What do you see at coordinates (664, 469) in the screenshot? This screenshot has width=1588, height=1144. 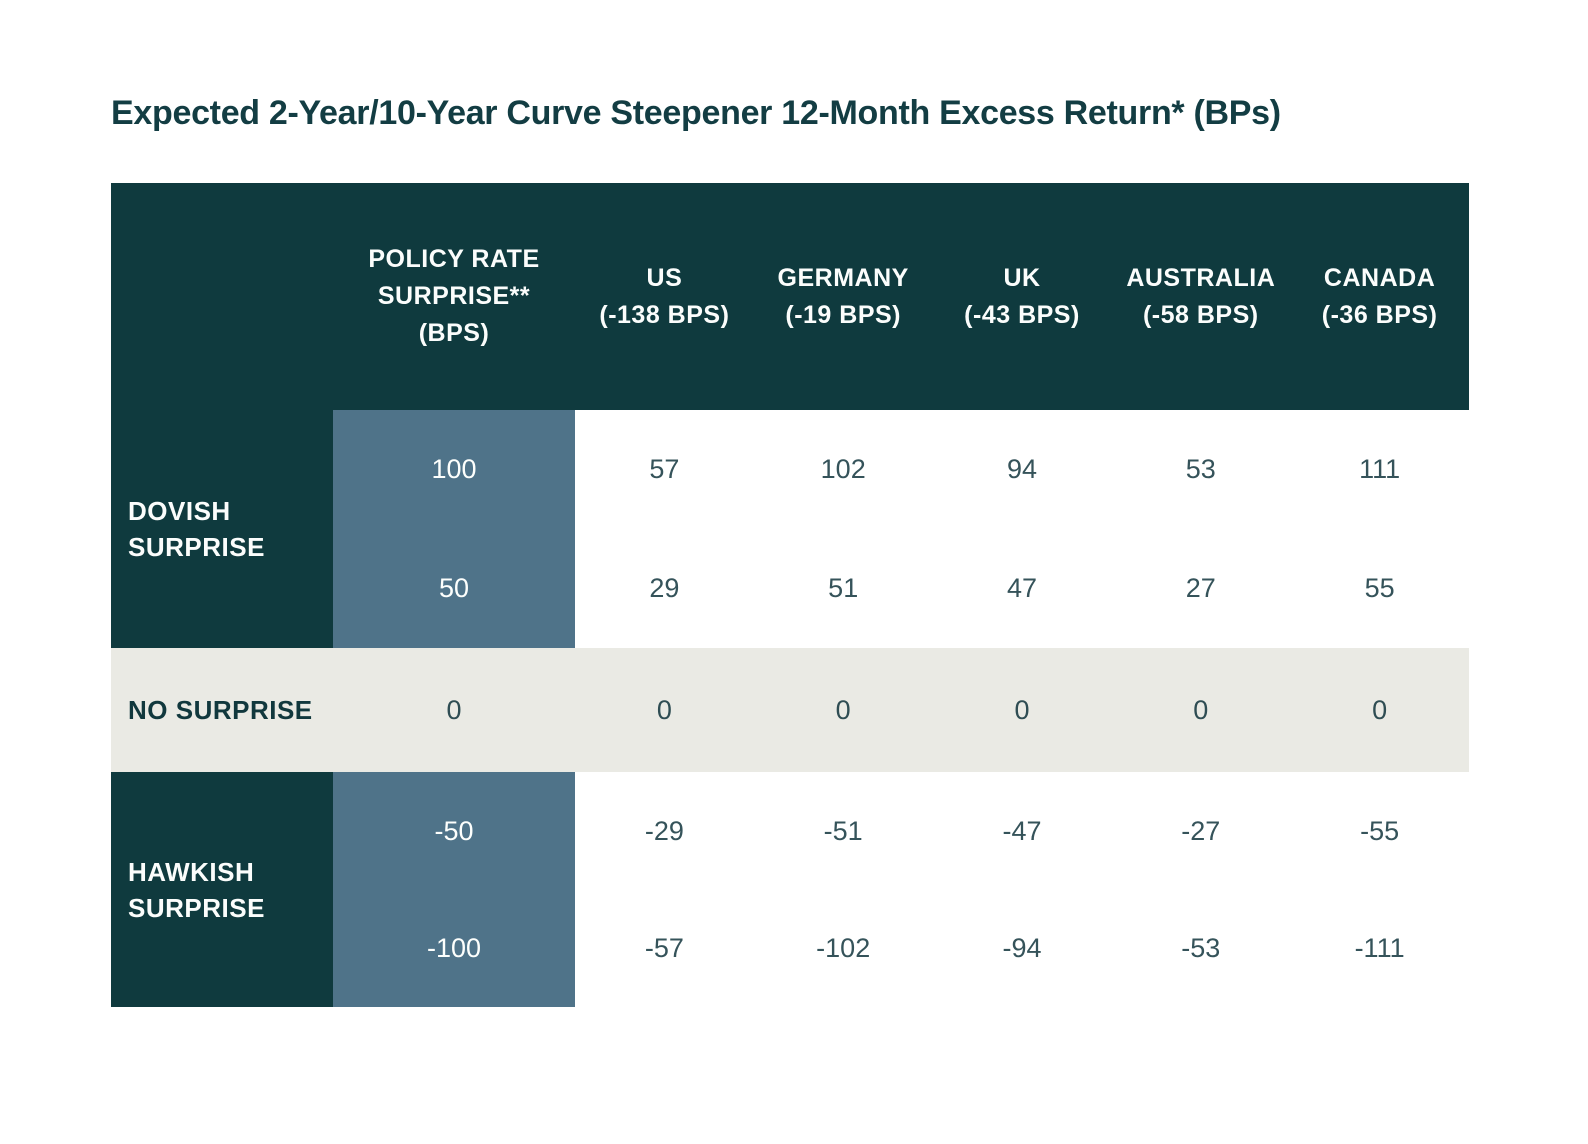 I see `table-cell: 57` at bounding box center [664, 469].